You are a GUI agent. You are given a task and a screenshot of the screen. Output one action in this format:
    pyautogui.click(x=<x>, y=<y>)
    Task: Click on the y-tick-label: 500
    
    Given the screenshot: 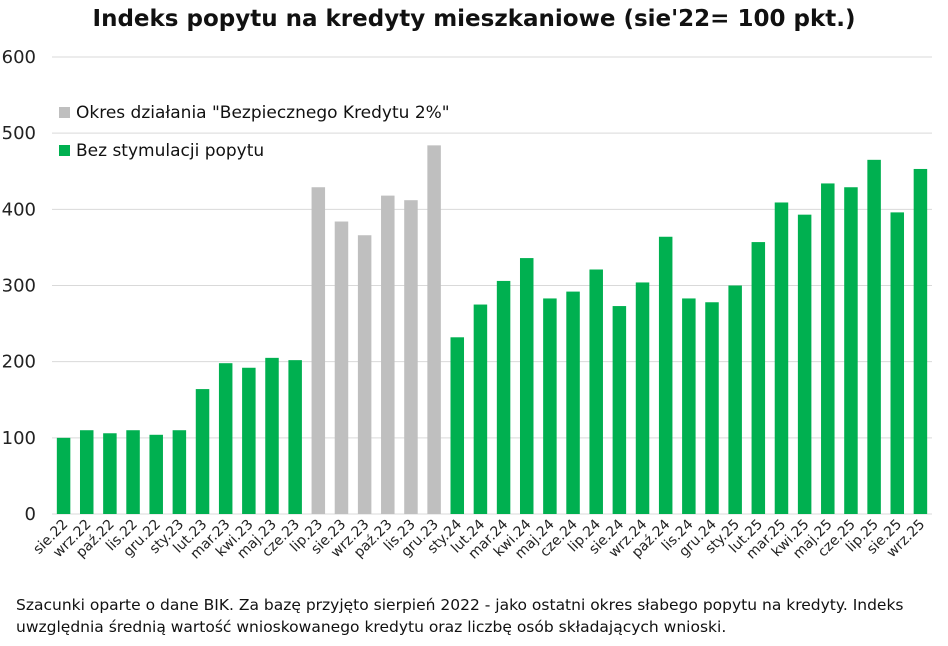 What is the action you would take?
    pyautogui.click(x=19, y=133)
    